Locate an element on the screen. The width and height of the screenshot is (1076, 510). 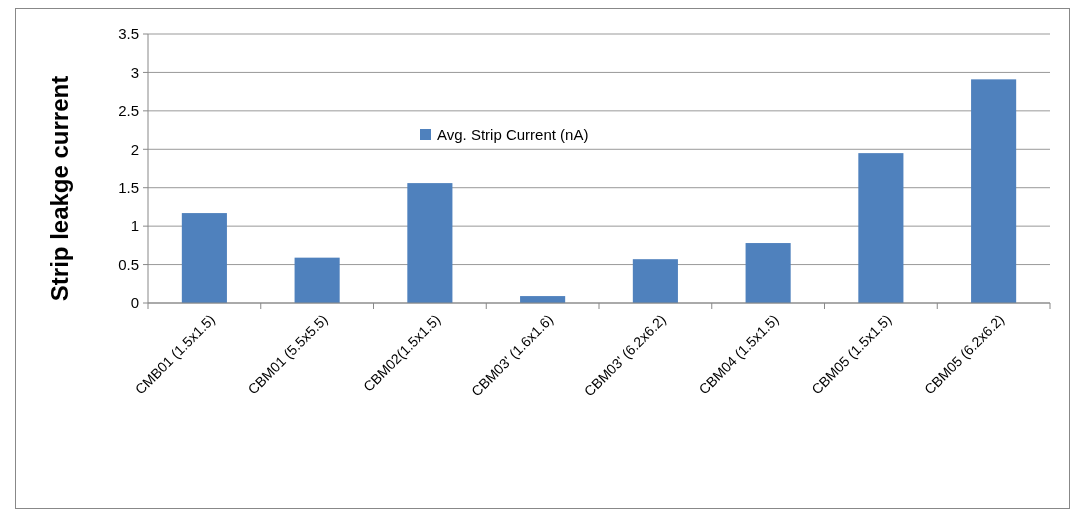
y-tick-label: 2.5 is located at coordinates (128, 111).